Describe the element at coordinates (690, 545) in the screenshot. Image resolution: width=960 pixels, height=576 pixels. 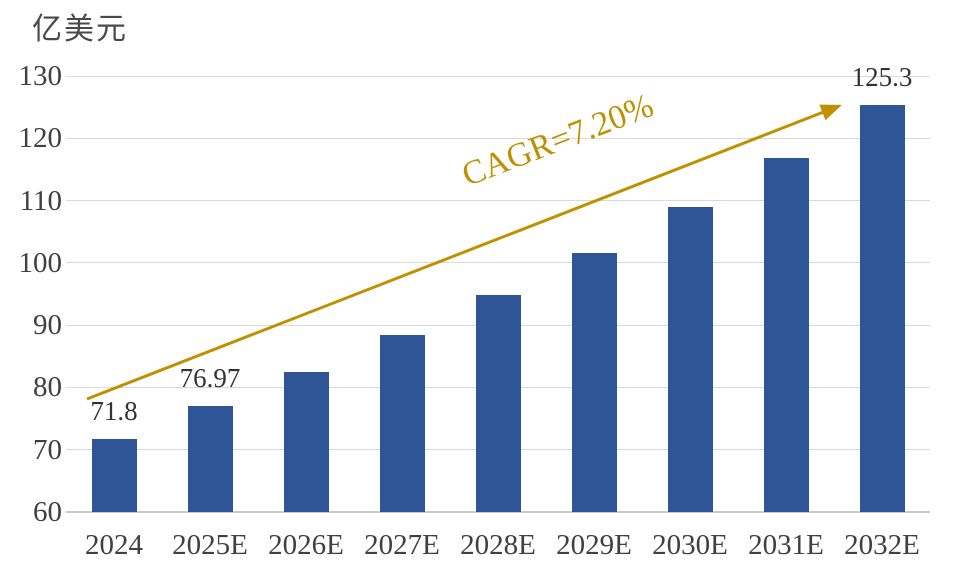
I see `x-axis-label-2030E: 2030E` at that location.